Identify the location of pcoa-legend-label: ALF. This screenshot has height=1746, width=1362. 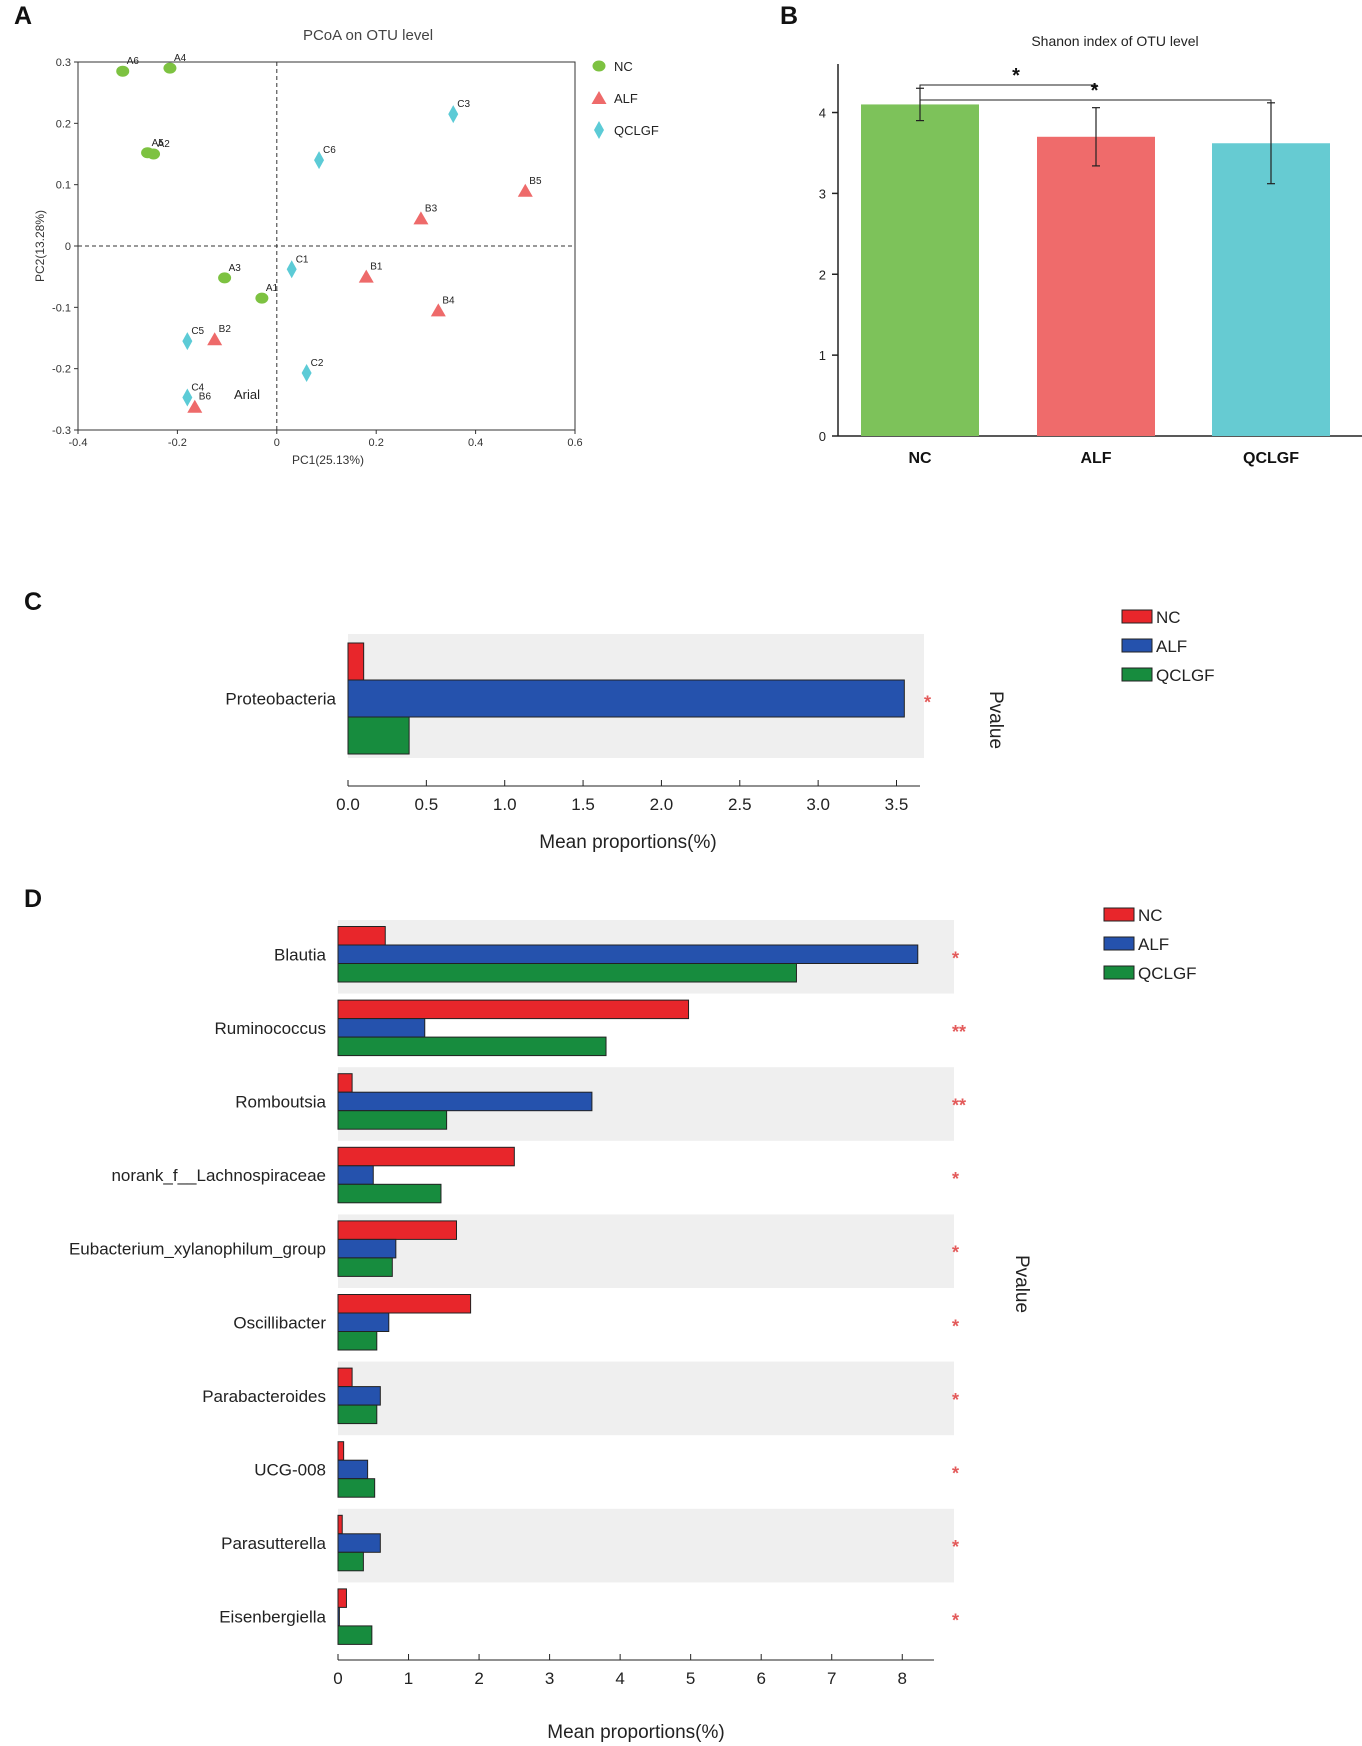
(626, 98).